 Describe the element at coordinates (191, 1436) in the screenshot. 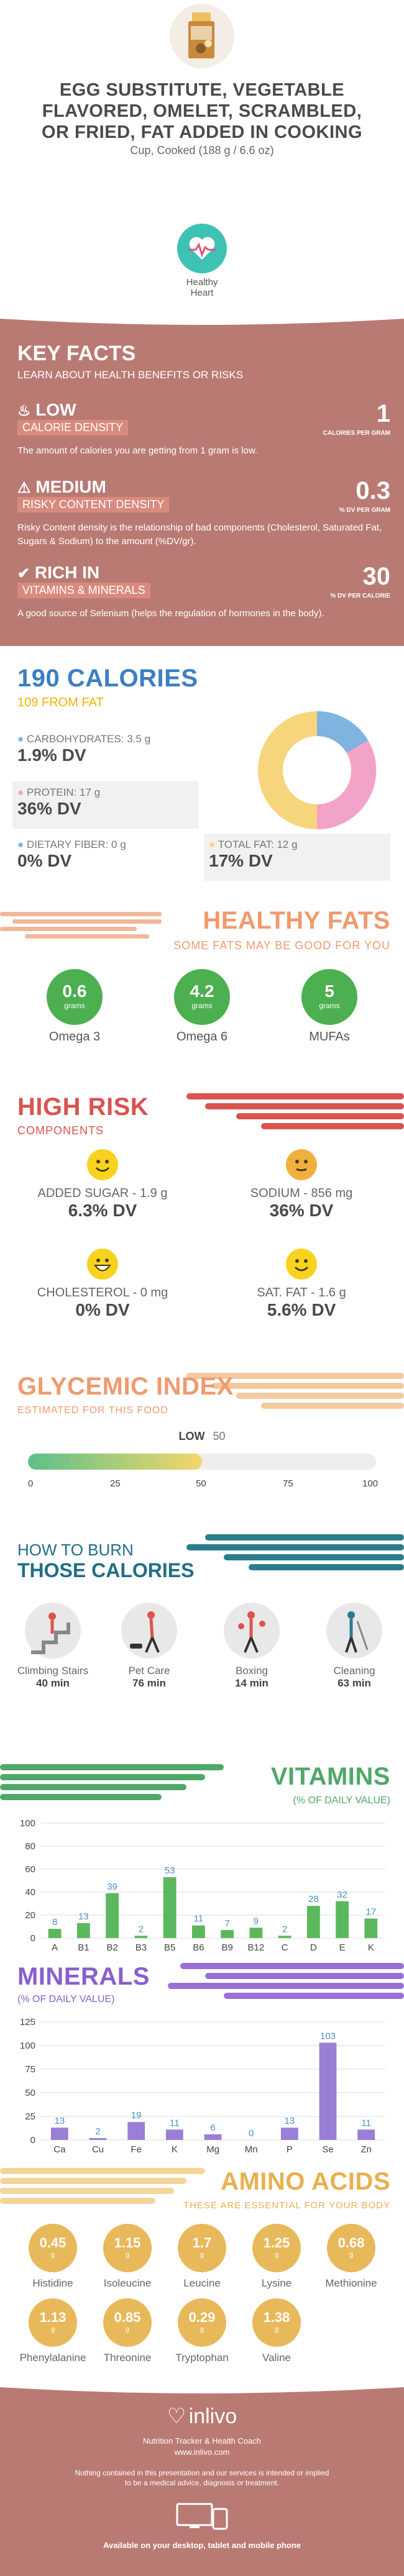

I see `glycemic-level: LOW` at that location.